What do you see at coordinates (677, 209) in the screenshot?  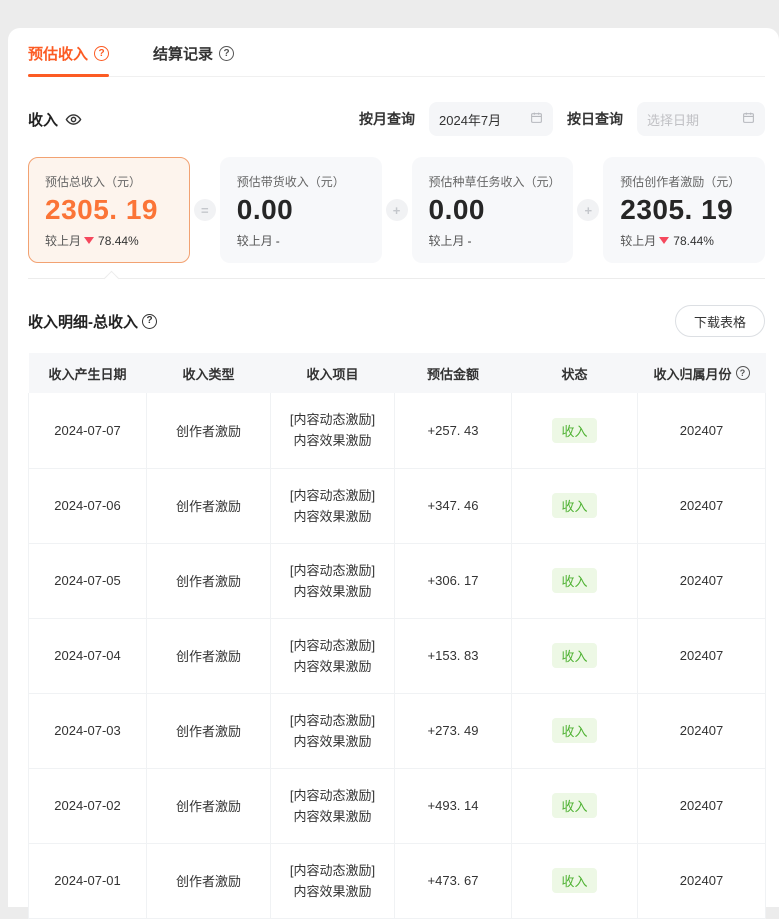 I see `card-value: 2305. 19` at bounding box center [677, 209].